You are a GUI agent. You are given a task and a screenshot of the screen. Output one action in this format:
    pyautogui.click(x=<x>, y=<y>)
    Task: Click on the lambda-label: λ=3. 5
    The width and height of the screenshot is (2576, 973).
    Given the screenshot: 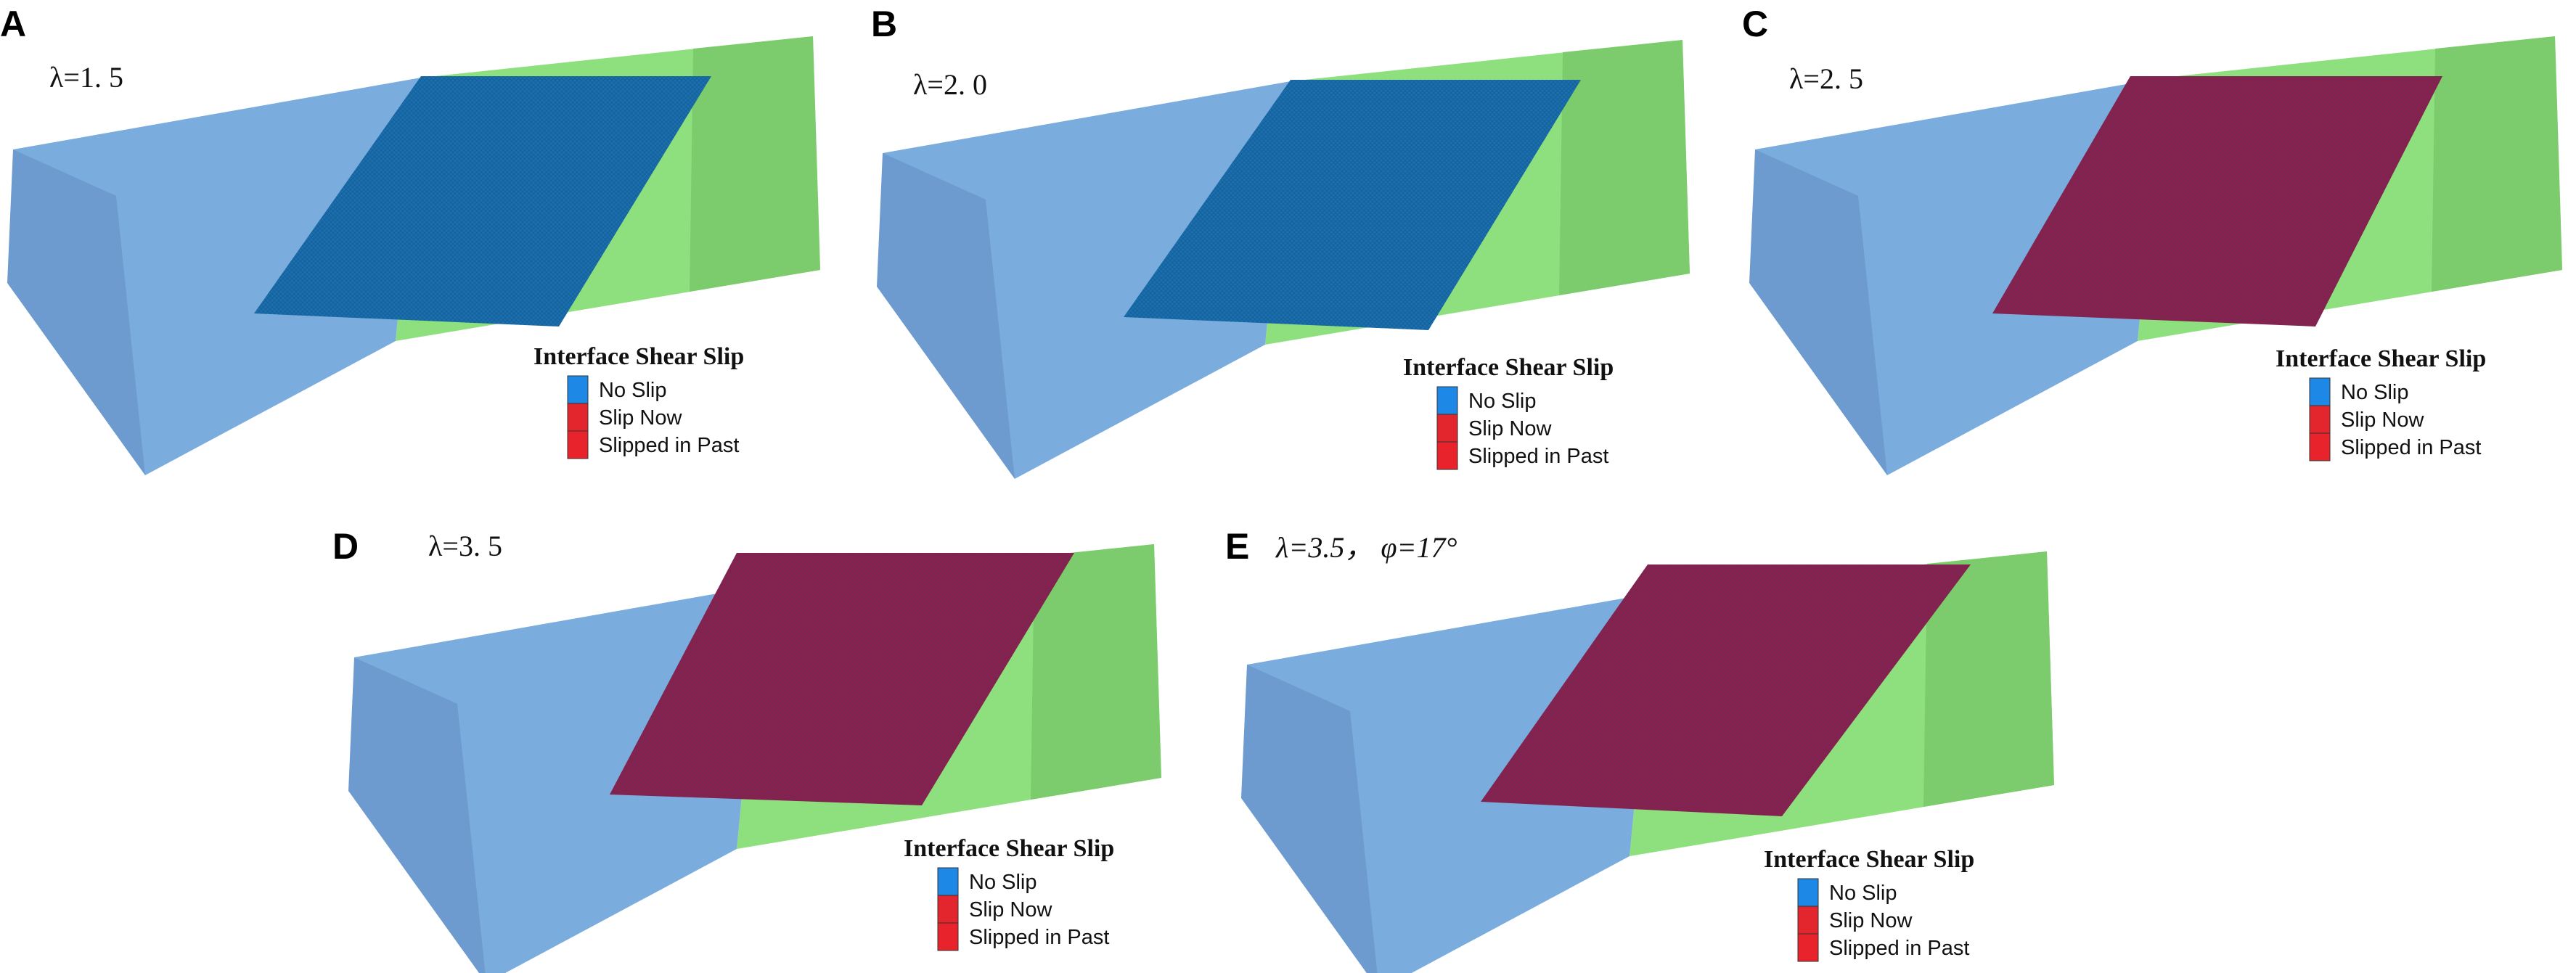 What is the action you would take?
    pyautogui.click(x=465, y=546)
    